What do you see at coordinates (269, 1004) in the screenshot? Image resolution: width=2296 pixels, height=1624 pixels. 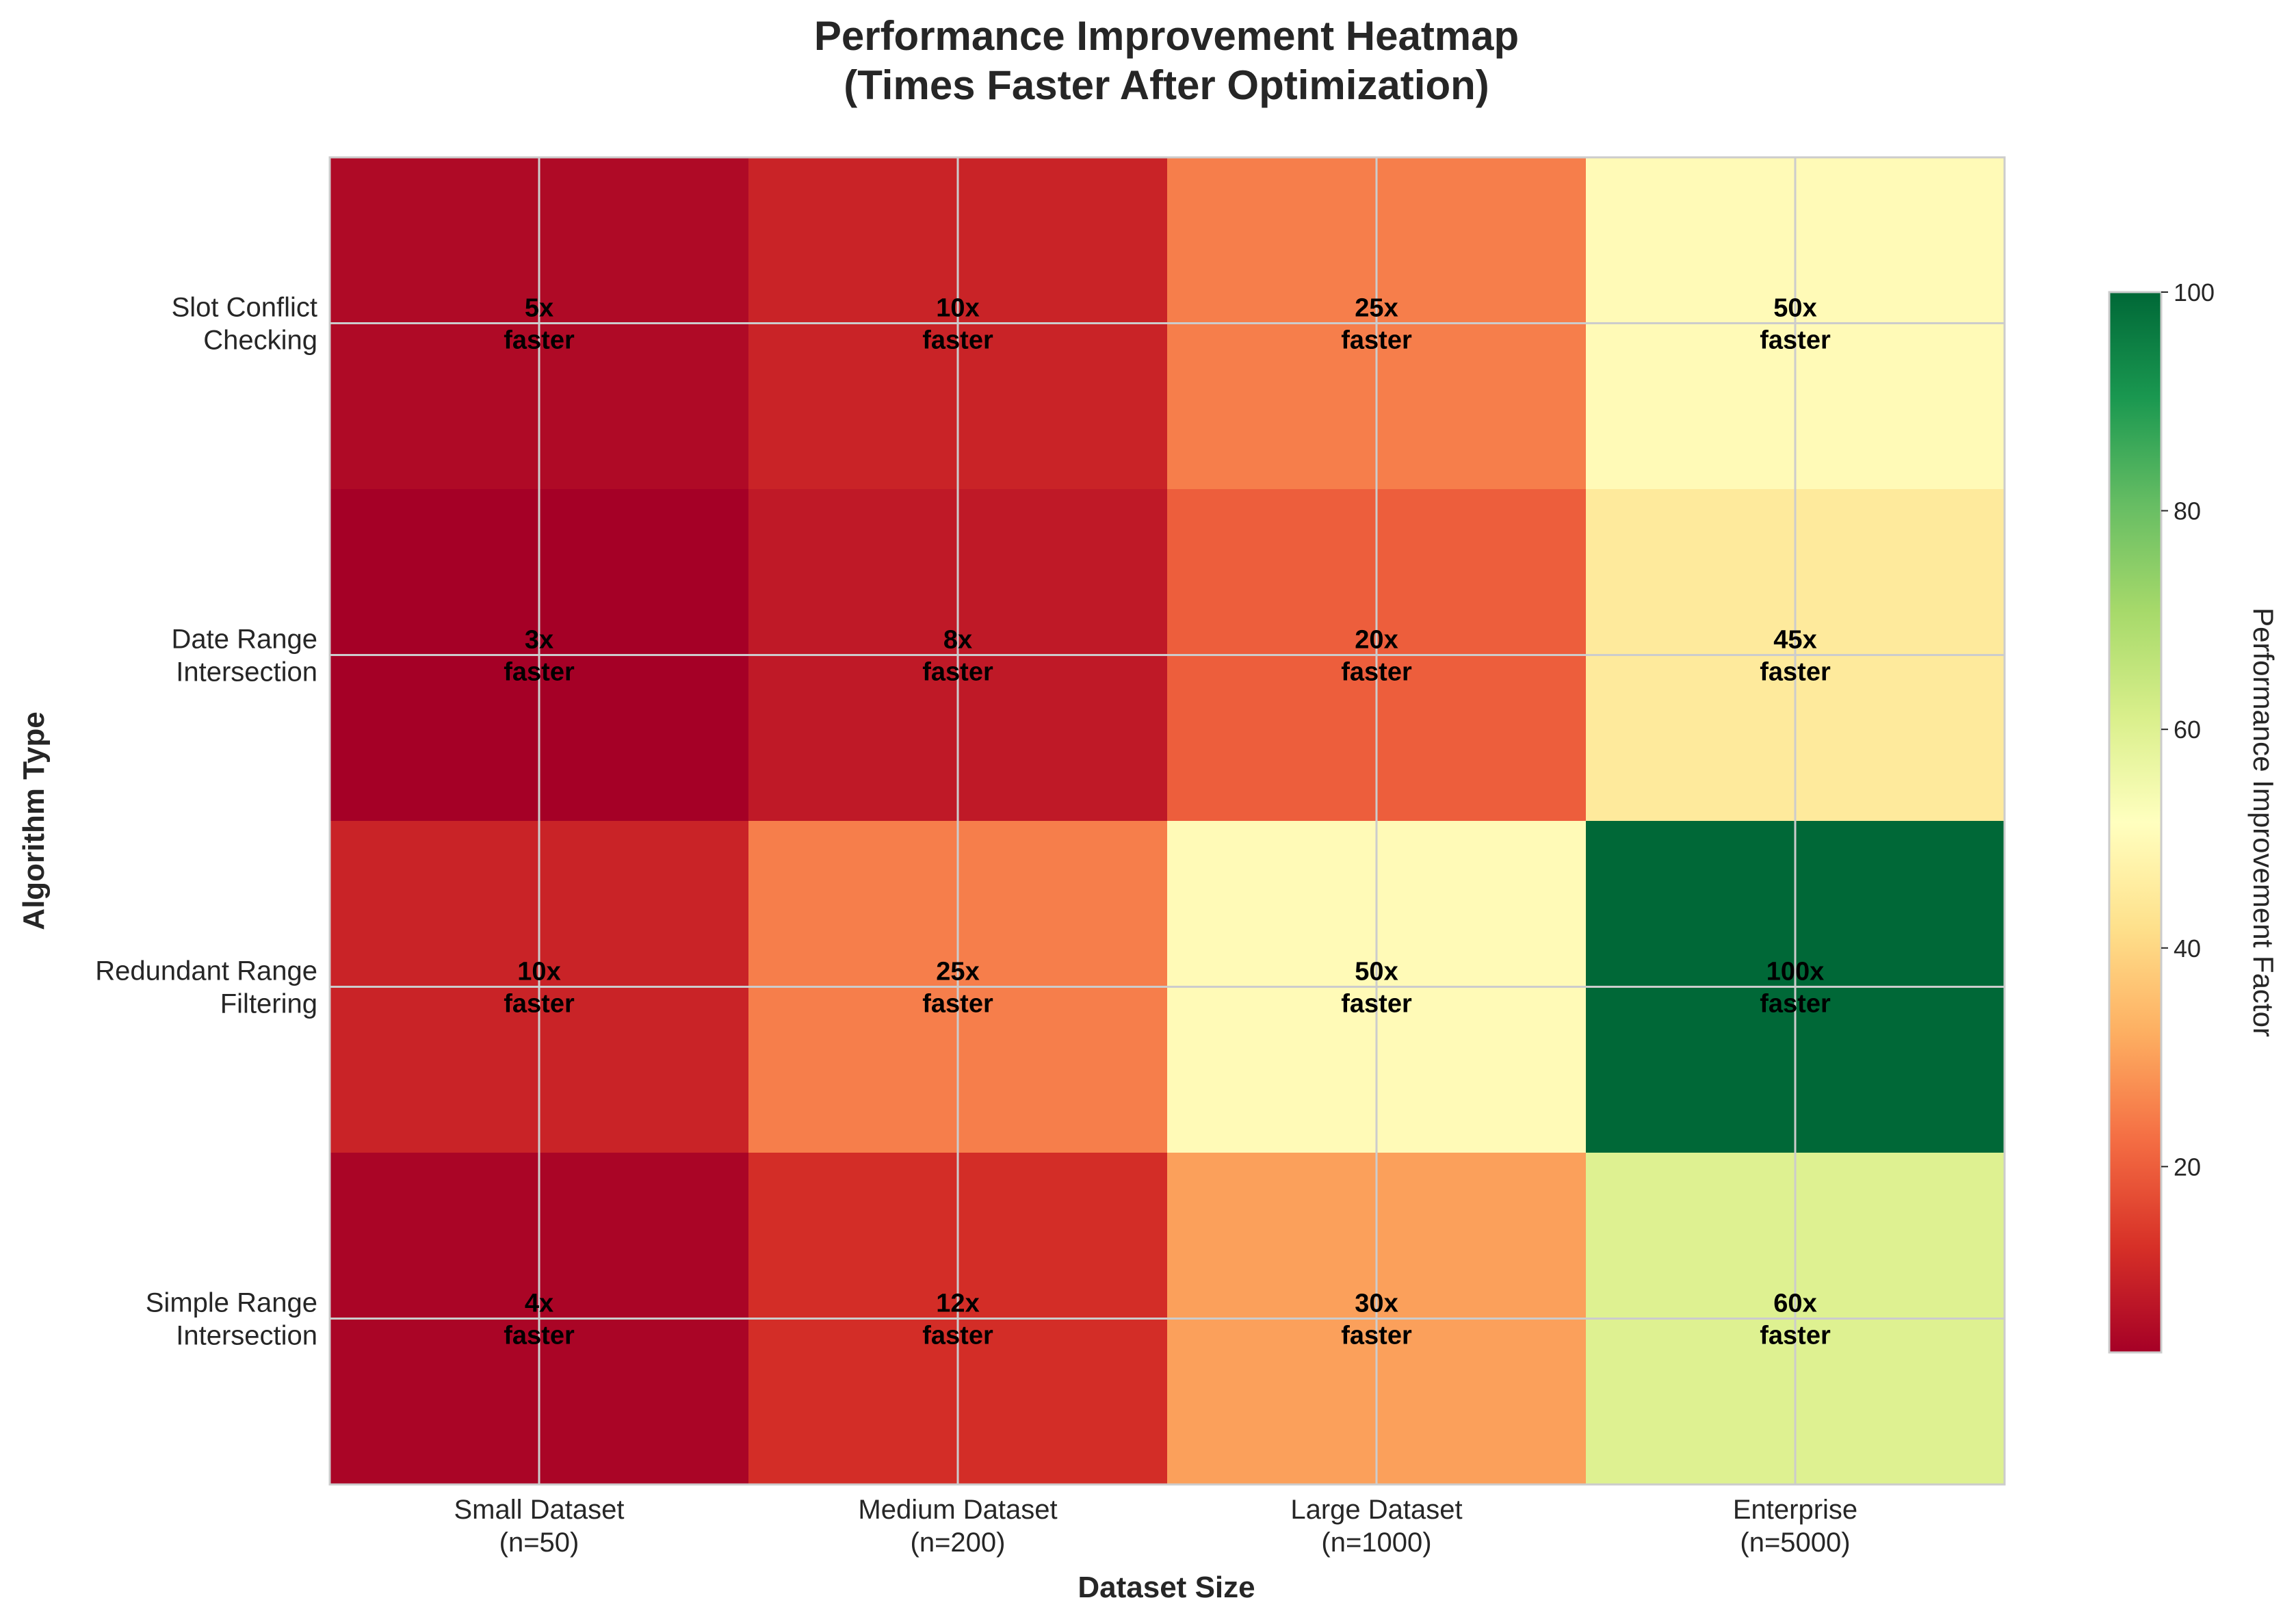 I see `y-tick-label: Filtering` at bounding box center [269, 1004].